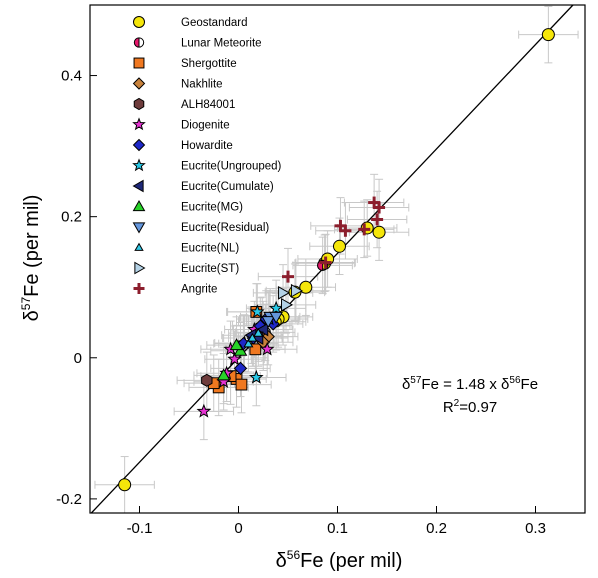  Describe the element at coordinates (535, 528) in the screenshot. I see `x-tick-label: 0.3` at that location.